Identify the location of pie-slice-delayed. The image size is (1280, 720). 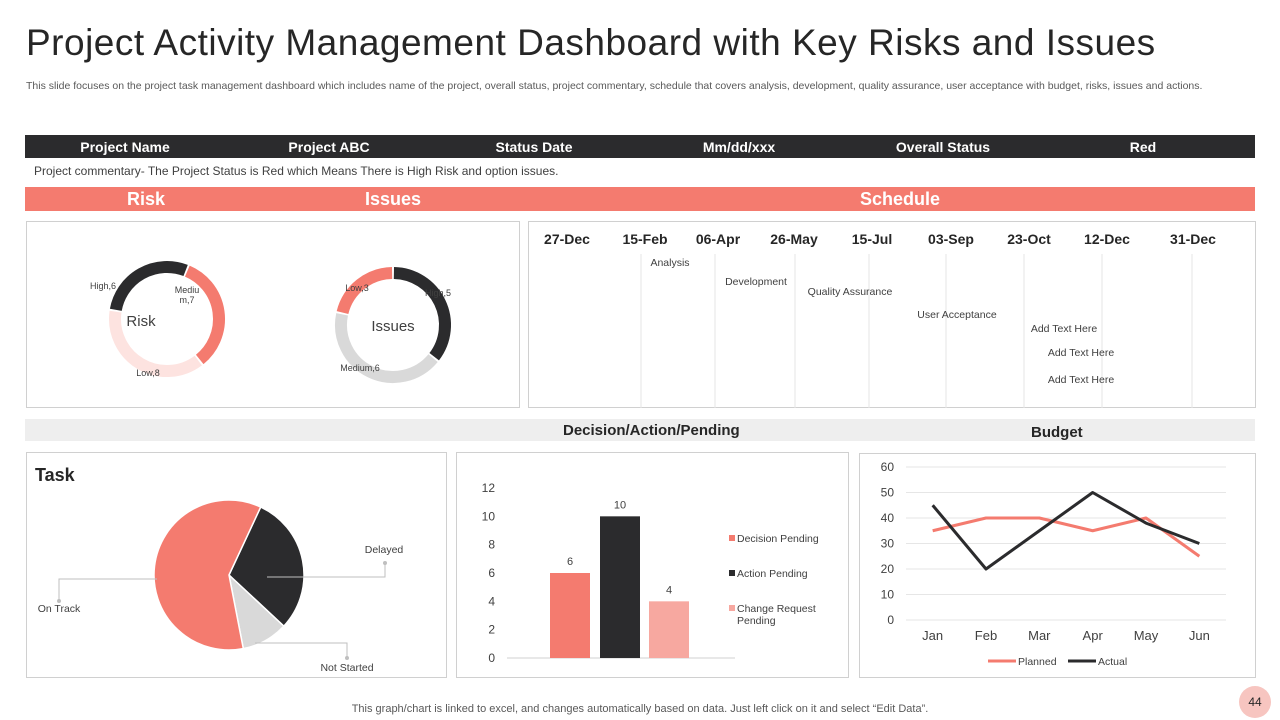
(266, 567).